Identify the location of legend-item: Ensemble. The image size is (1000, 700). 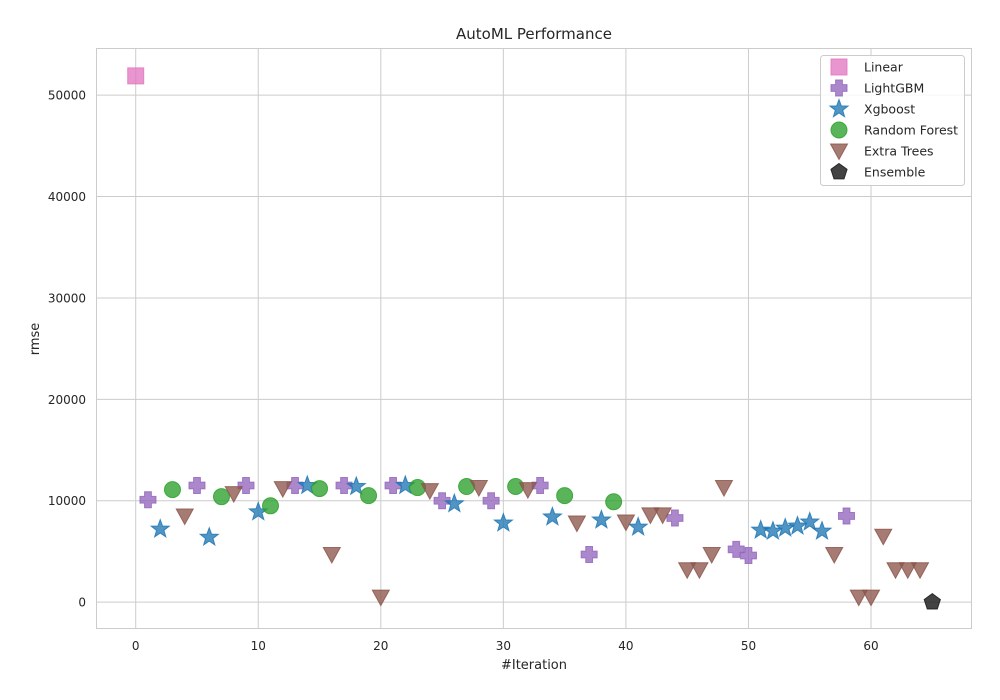
(878, 171).